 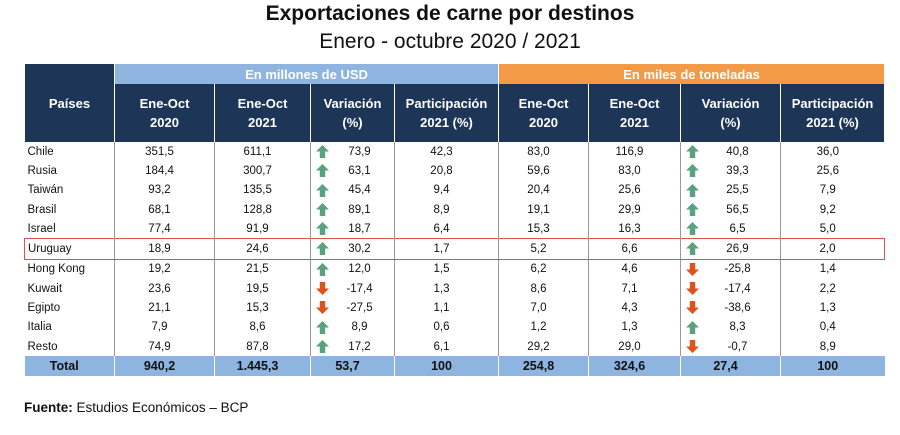 What do you see at coordinates (164, 209) in the screenshot?
I see `value-cell: 68,1` at bounding box center [164, 209].